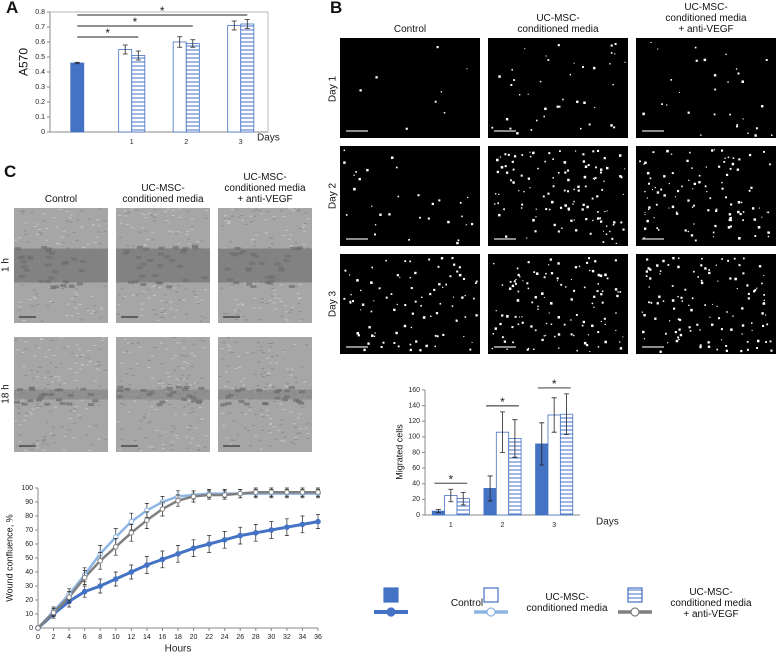 The width and height of the screenshot is (778, 656). Describe the element at coordinates (27, 488) in the screenshot. I see `y-tick-label: 100` at that location.